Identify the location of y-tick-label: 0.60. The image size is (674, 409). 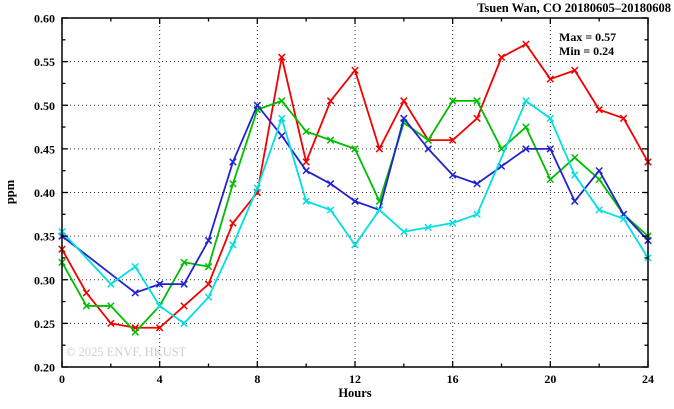
(44, 19).